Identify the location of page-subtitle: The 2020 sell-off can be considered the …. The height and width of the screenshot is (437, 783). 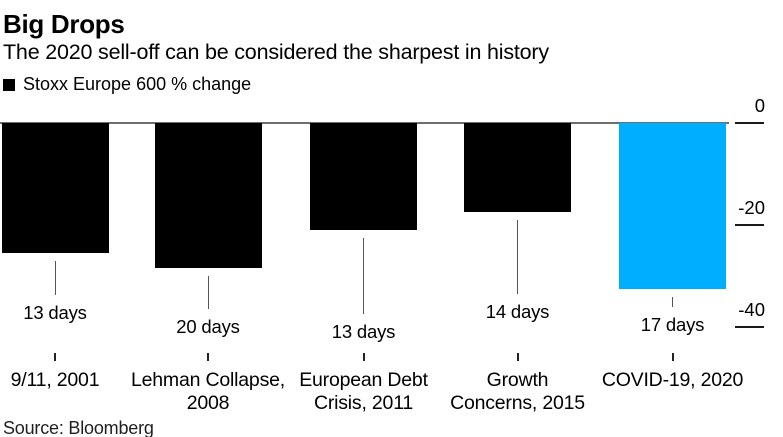
(276, 52).